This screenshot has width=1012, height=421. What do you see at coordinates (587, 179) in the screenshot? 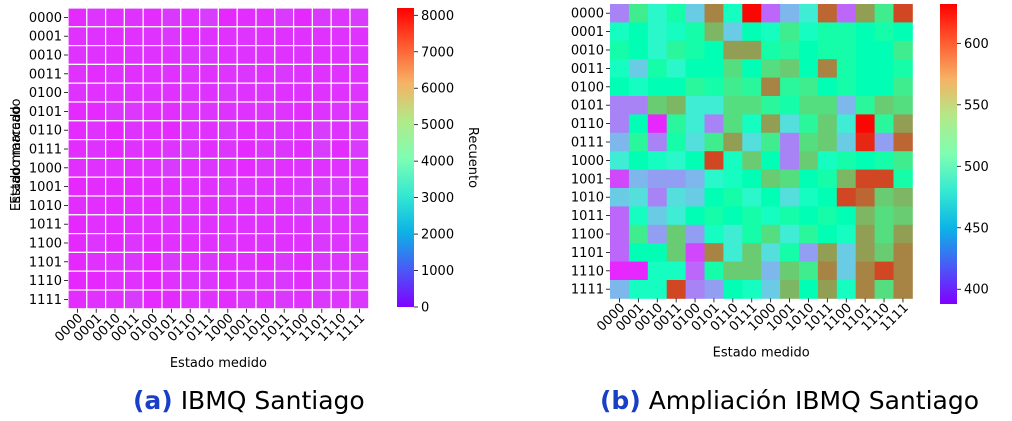
I see `y-tick-label: 1001` at bounding box center [587, 179].